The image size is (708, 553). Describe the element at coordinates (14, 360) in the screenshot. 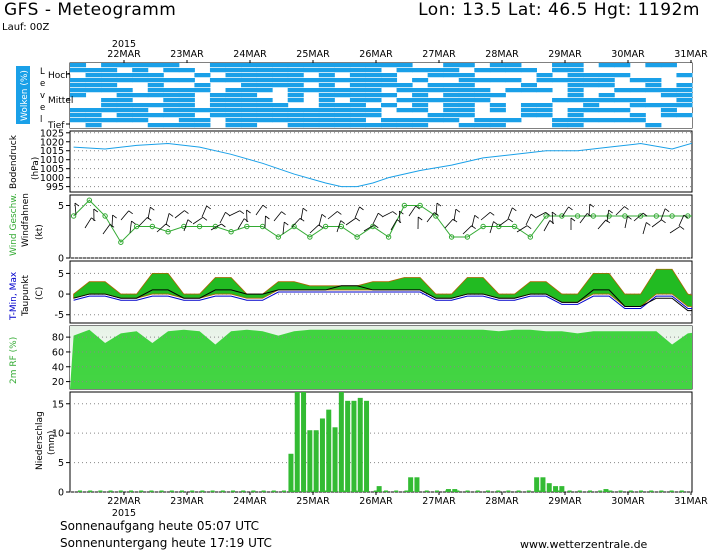

I see `rf-ylabel: 2m RF (%)` at that location.